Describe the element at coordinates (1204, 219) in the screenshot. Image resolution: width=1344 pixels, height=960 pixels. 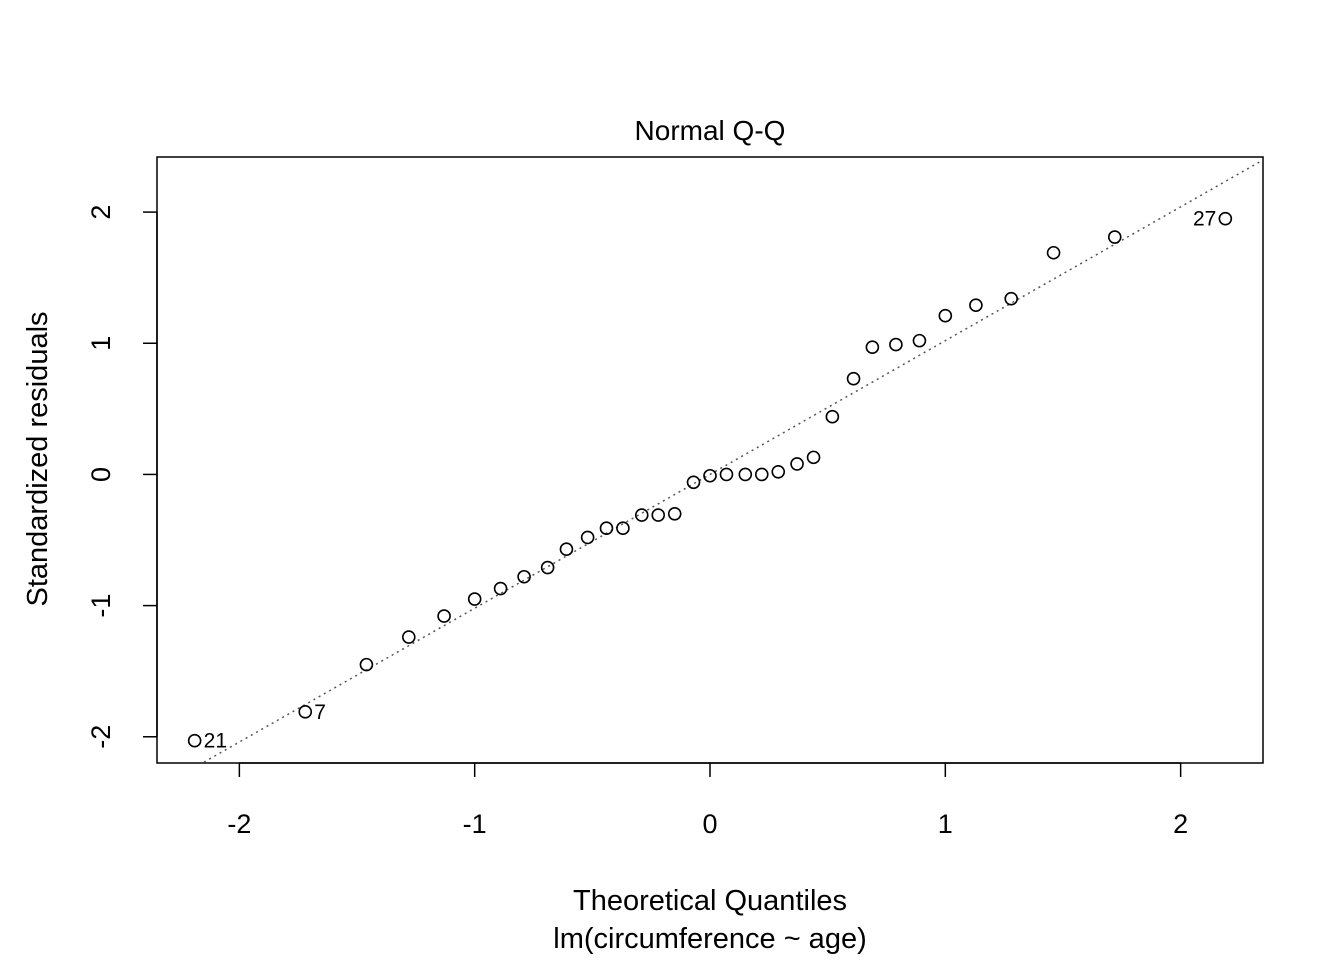
I see `point-label: 27` at that location.